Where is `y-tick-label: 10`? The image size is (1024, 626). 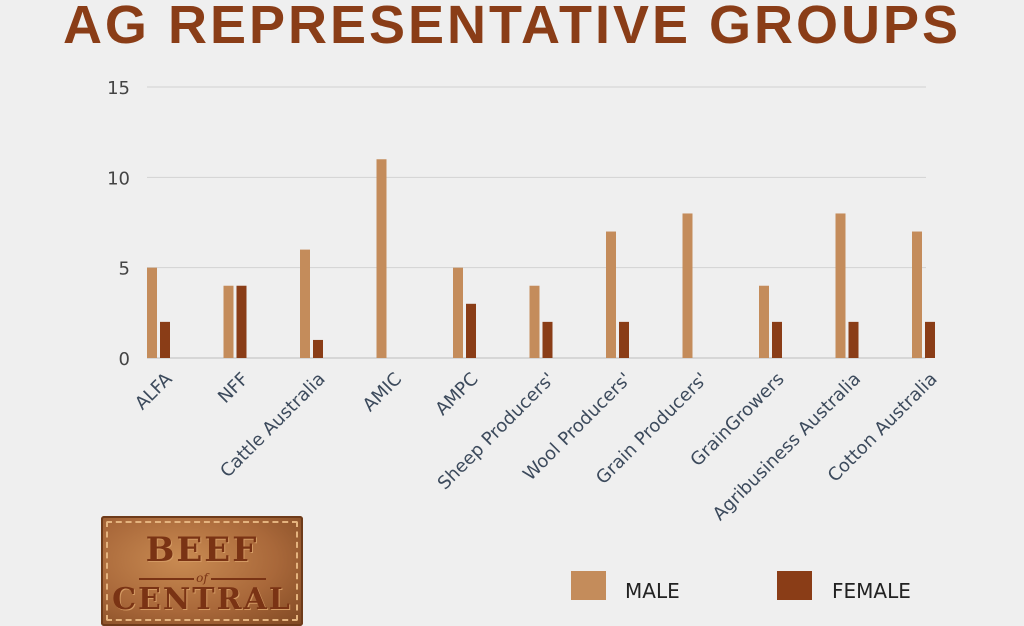 y-tick-label: 10 is located at coordinates (118, 178).